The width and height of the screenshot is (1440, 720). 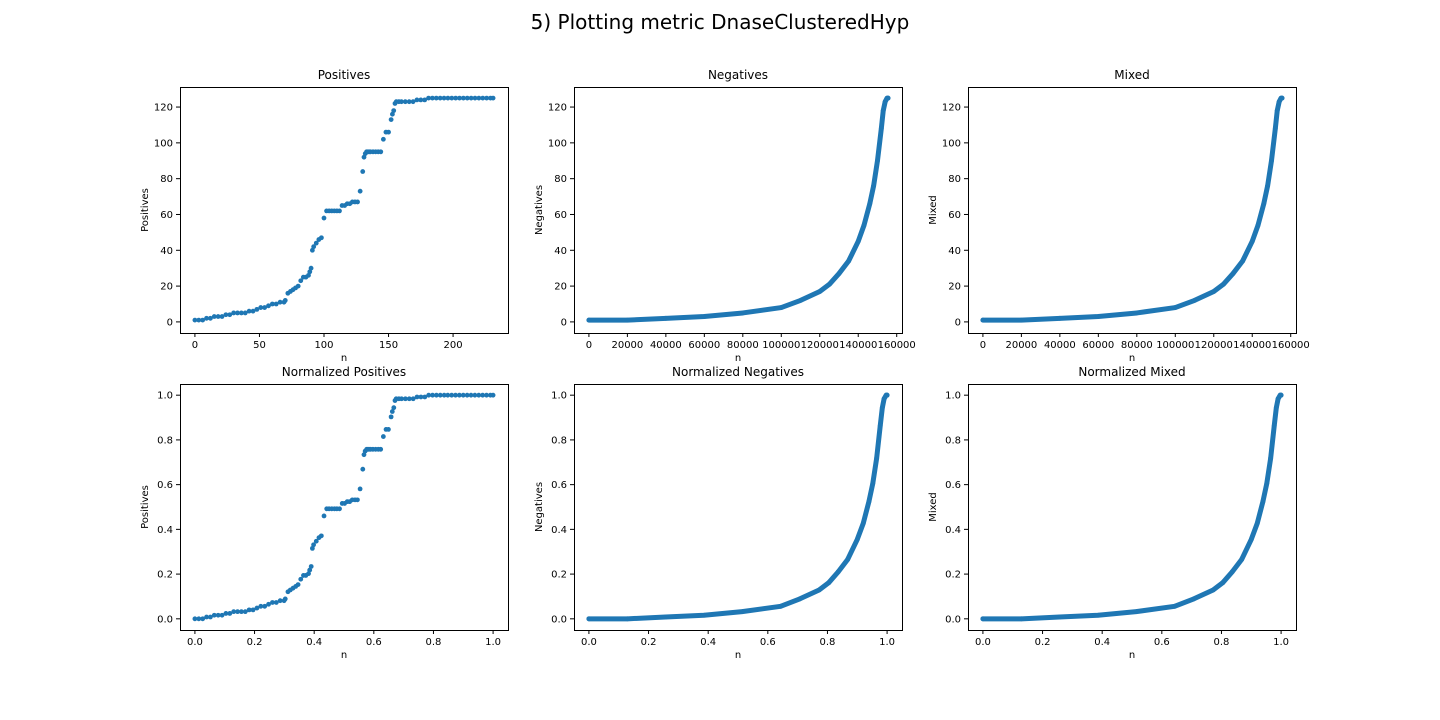 What do you see at coordinates (453, 345) in the screenshot?
I see `x-tick-label: 200` at bounding box center [453, 345].